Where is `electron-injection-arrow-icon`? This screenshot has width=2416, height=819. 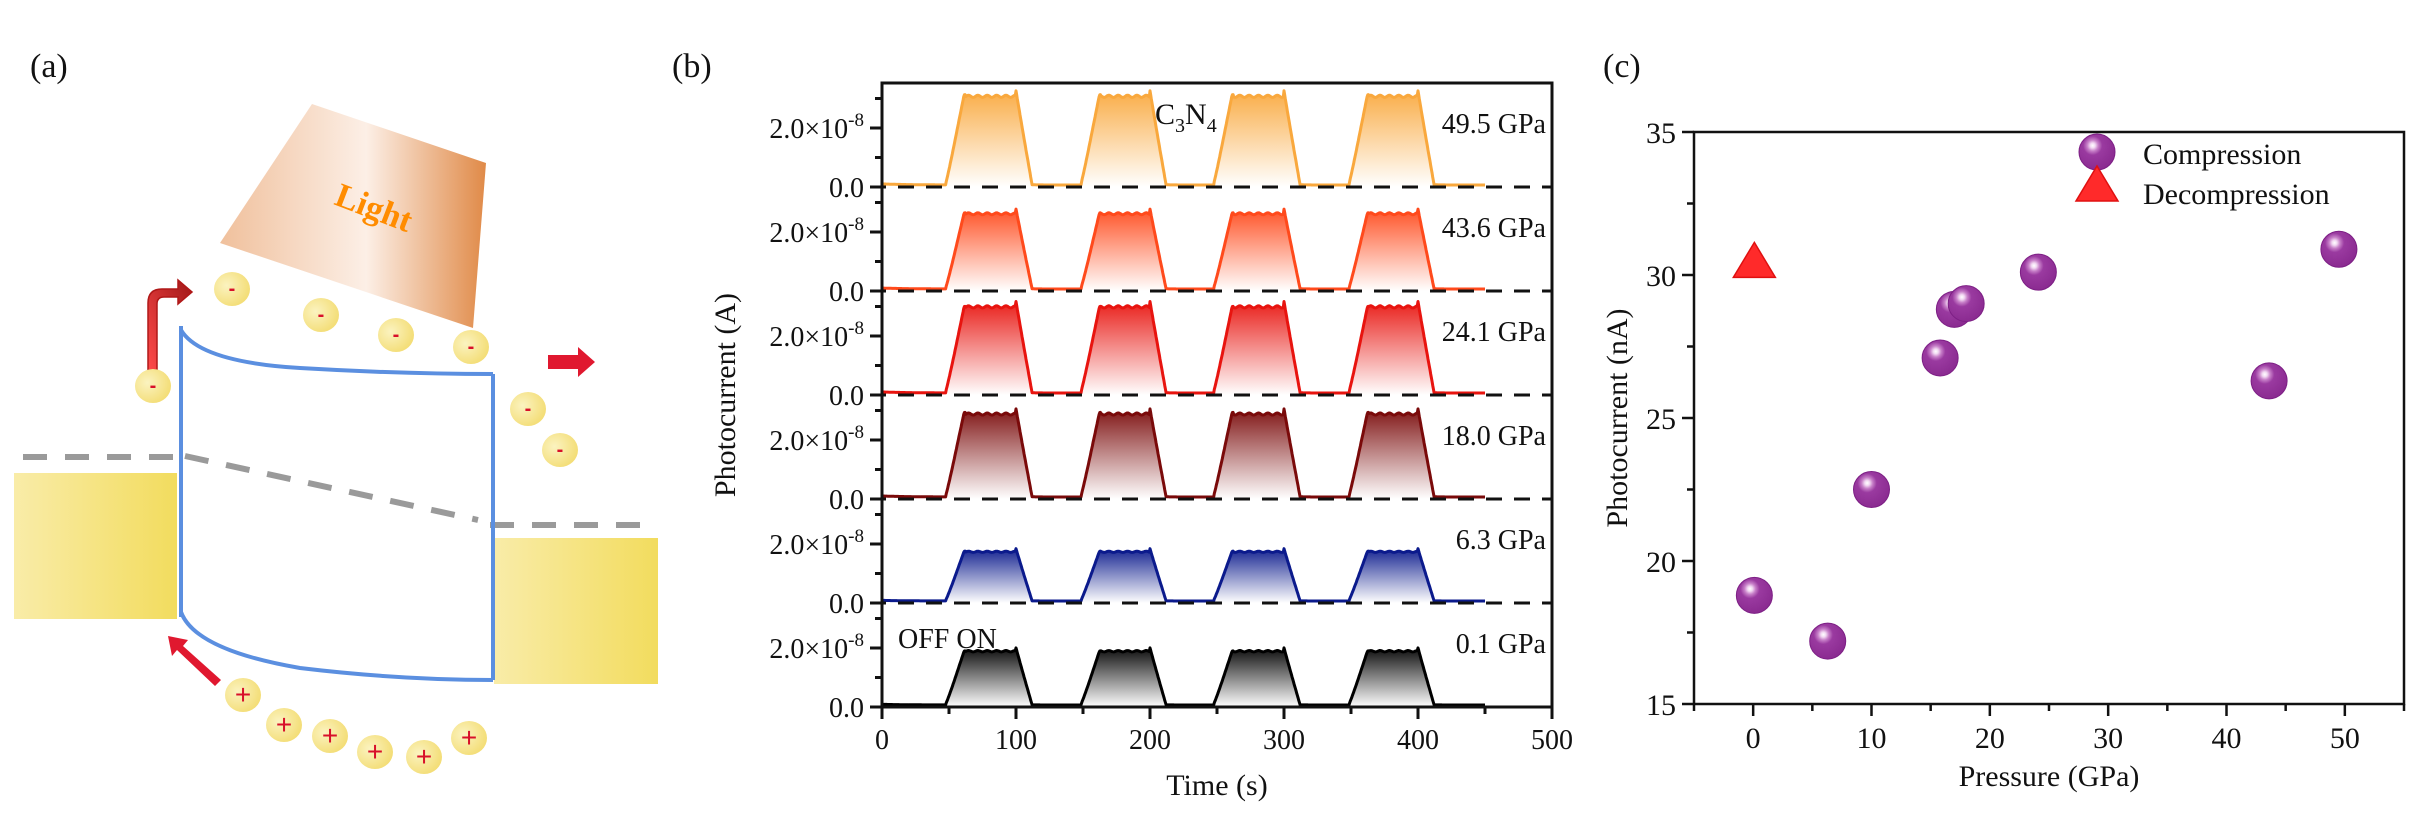
electron-injection-arrow-icon is located at coordinates (170, 324).